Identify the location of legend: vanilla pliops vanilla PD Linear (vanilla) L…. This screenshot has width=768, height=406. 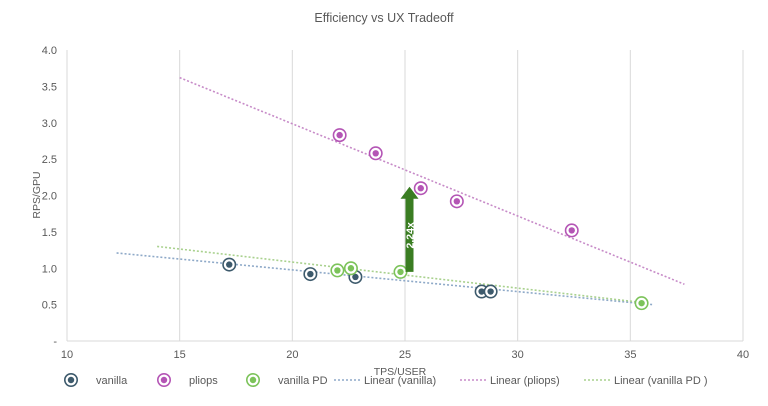
(386, 379).